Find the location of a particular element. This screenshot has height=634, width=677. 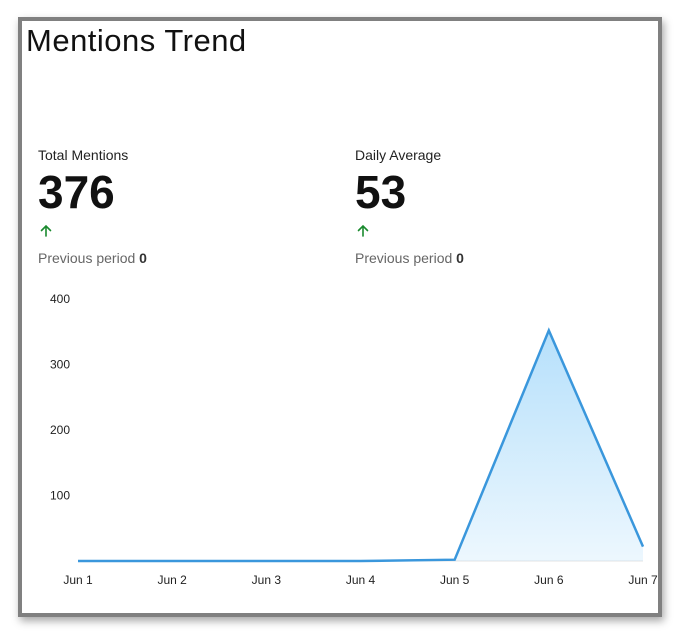

x-tick-label: Jun 6 is located at coordinates (549, 580).